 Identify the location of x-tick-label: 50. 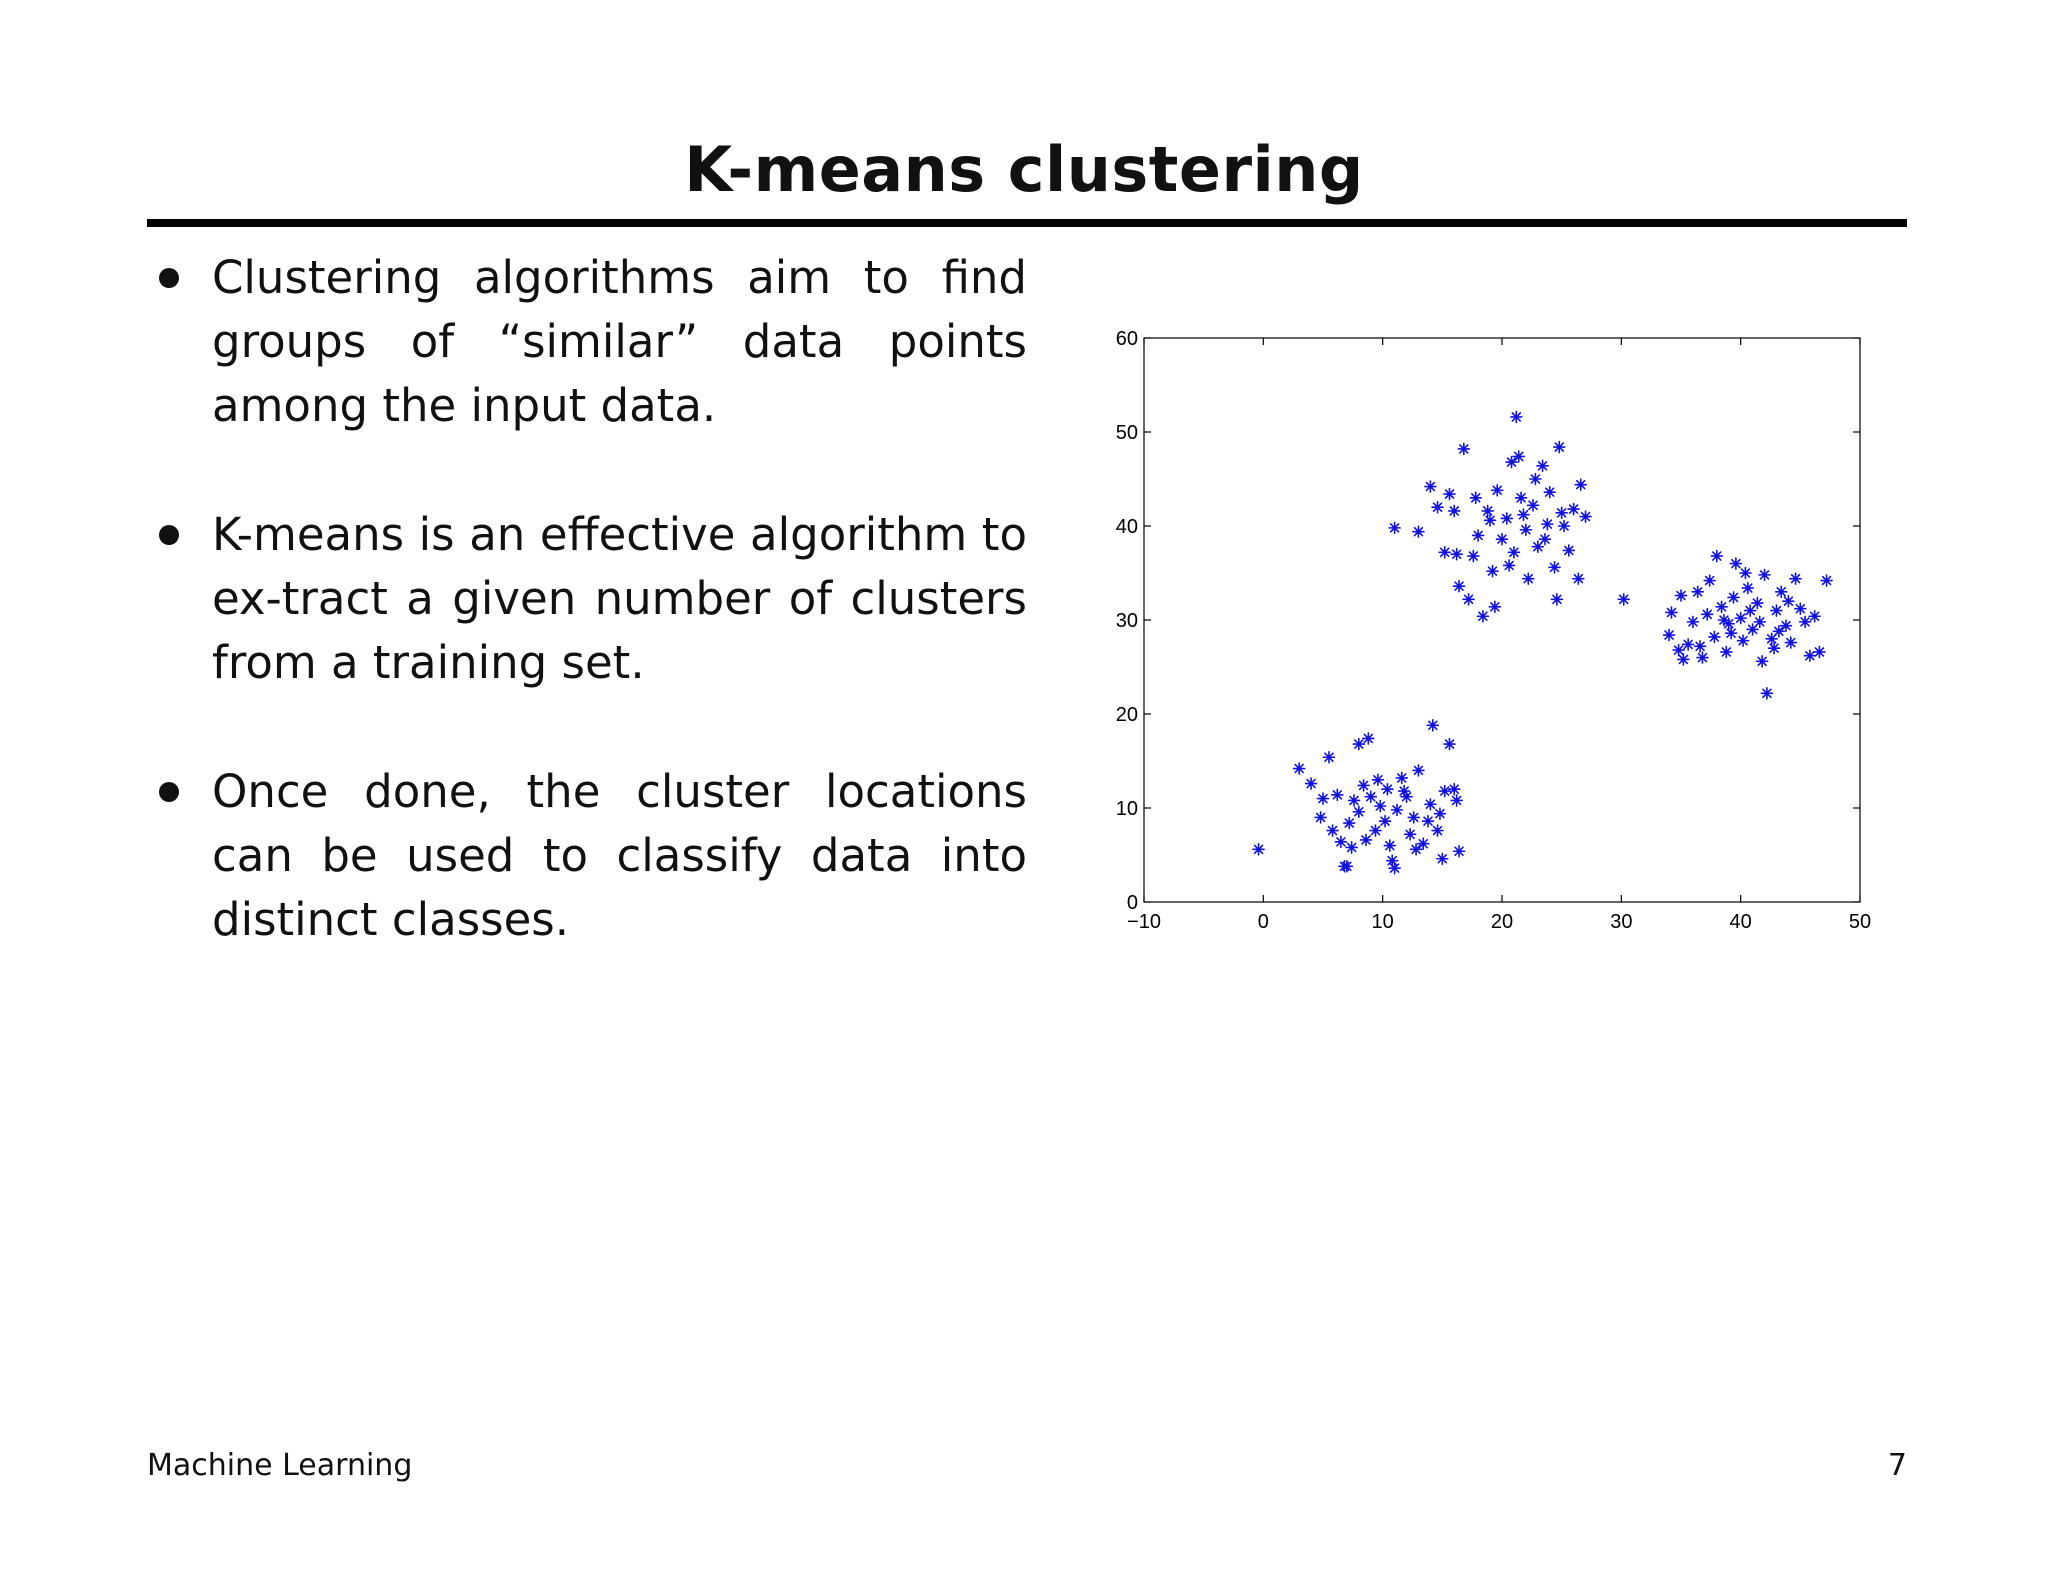
(1860, 922).